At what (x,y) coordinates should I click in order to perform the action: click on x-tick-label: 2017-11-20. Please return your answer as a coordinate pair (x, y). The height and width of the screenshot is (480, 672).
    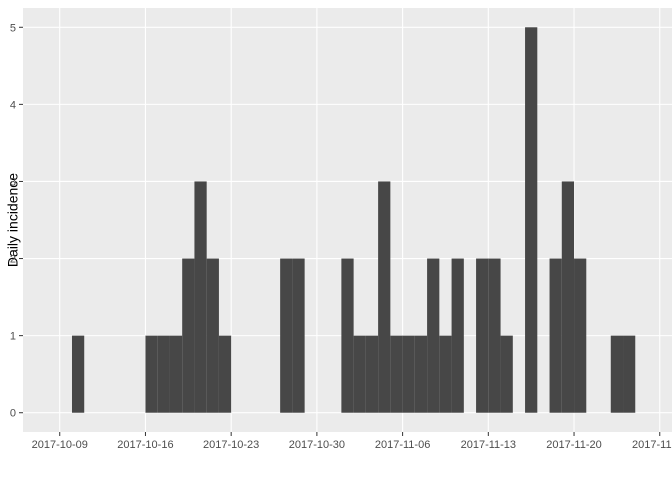
    Looking at the image, I should click on (573, 445).